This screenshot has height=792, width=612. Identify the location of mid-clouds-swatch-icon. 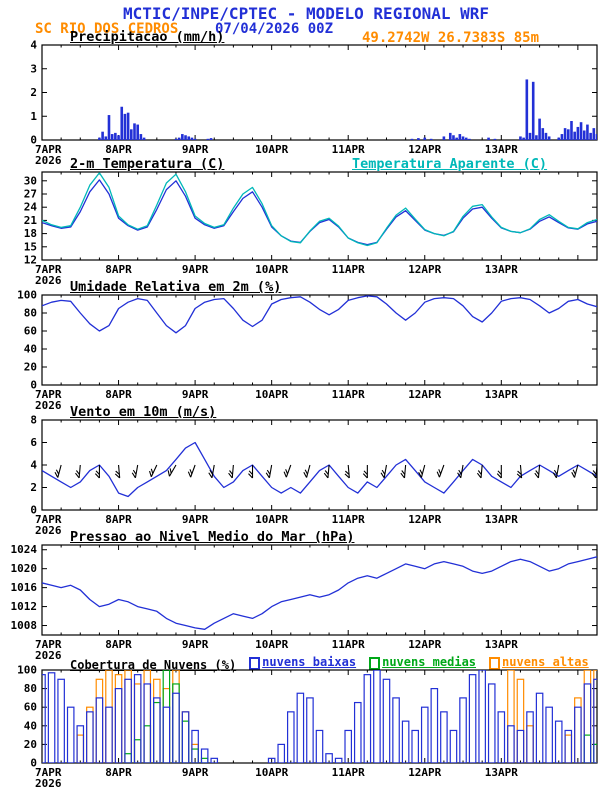
(375, 663).